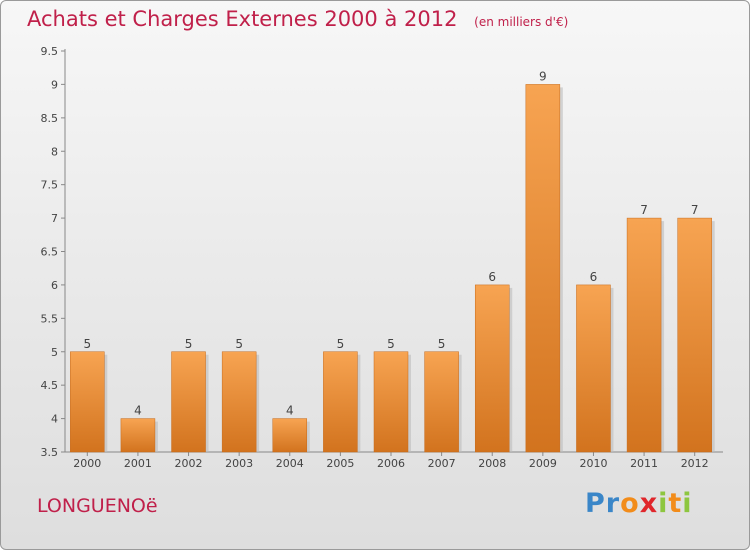  Describe the element at coordinates (242, 19) in the screenshot. I see `chart-title-text: Achats et Charges Externes 2000 à 2012` at that location.